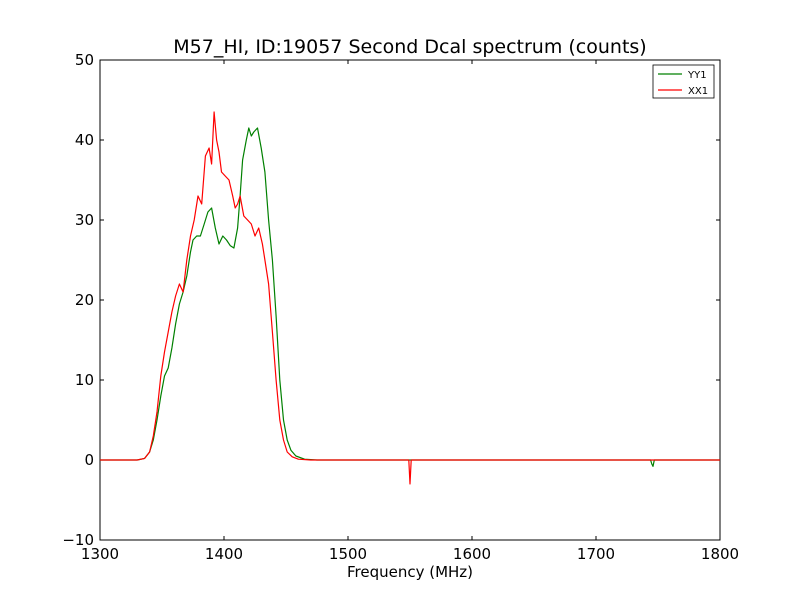 The width and height of the screenshot is (800, 600). Describe the element at coordinates (84, 300) in the screenshot. I see `y-tick-label: 20` at that location.